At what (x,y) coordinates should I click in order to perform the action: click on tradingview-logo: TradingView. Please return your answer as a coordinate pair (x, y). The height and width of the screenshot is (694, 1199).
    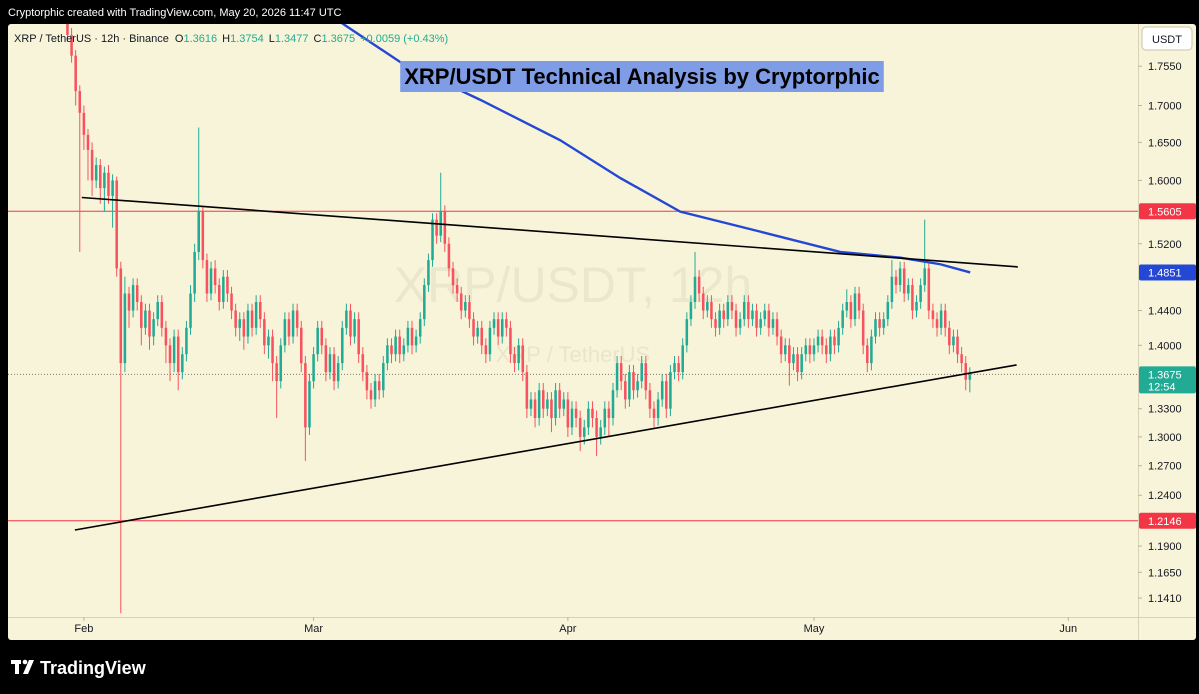
    Looking at the image, I should click on (79, 668).